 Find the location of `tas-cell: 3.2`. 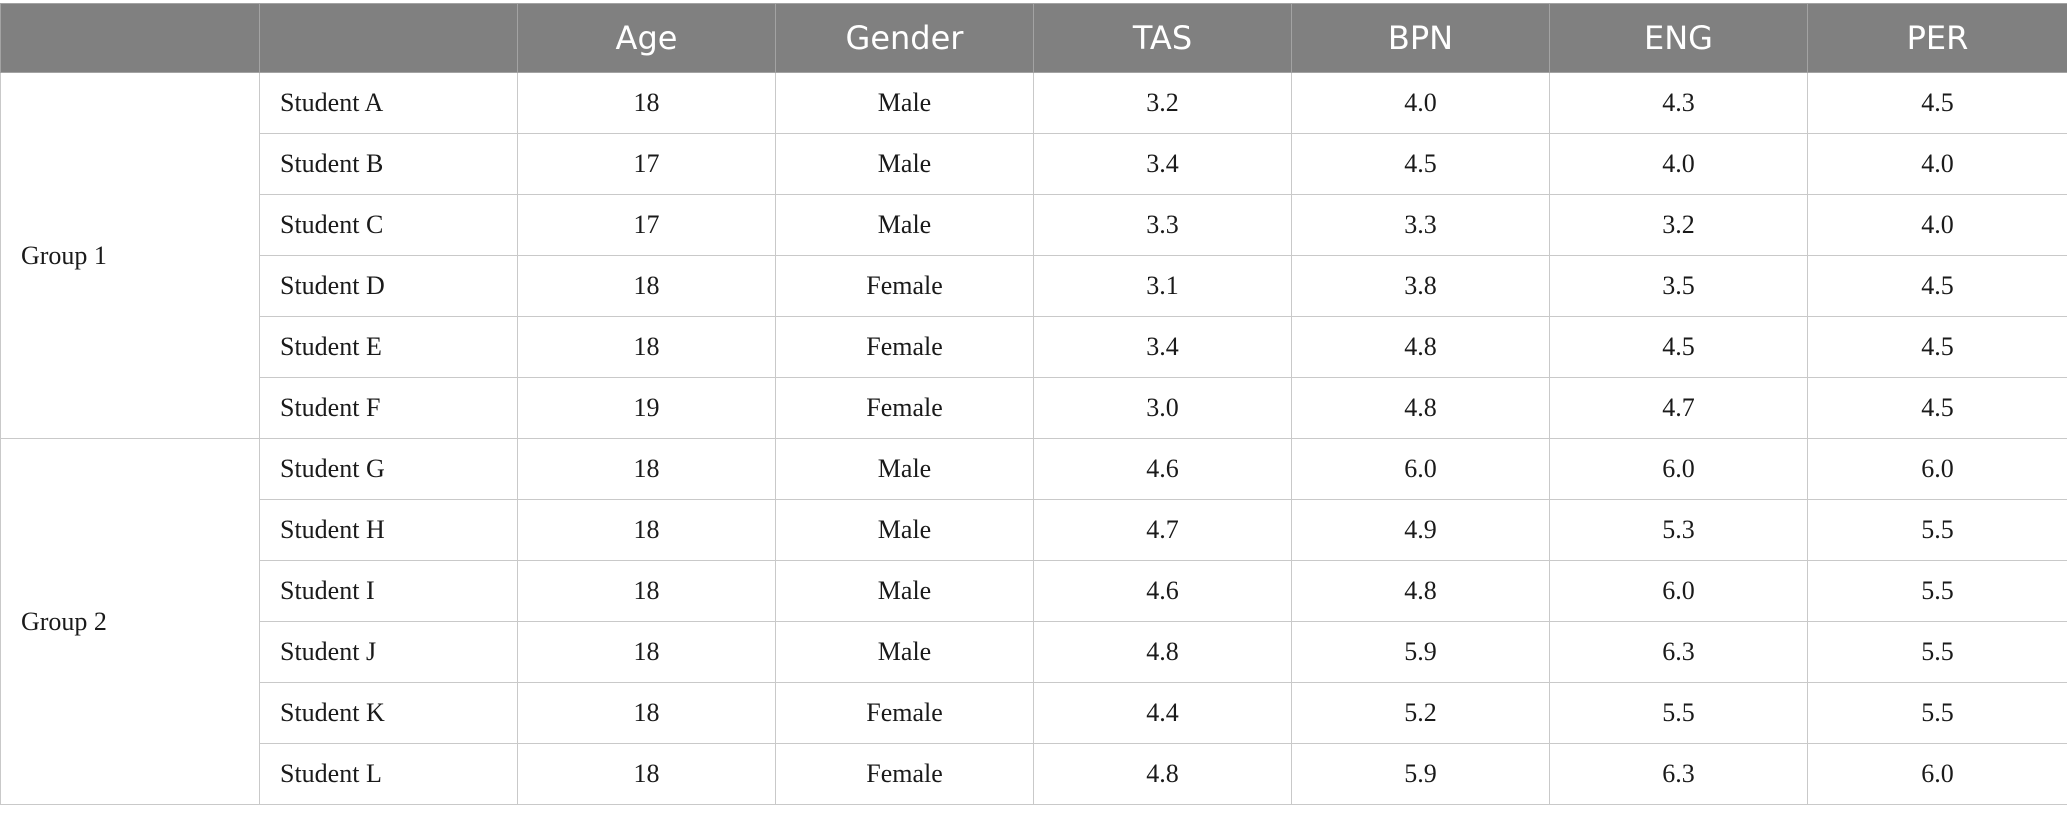

tas-cell: 3.2 is located at coordinates (1162, 103).